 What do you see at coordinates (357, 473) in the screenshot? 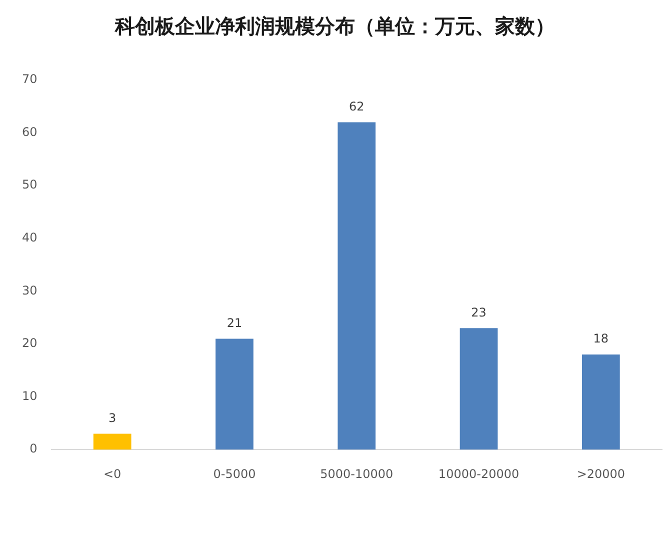
I see `x-tick-label: 5000-10000` at bounding box center [357, 473].